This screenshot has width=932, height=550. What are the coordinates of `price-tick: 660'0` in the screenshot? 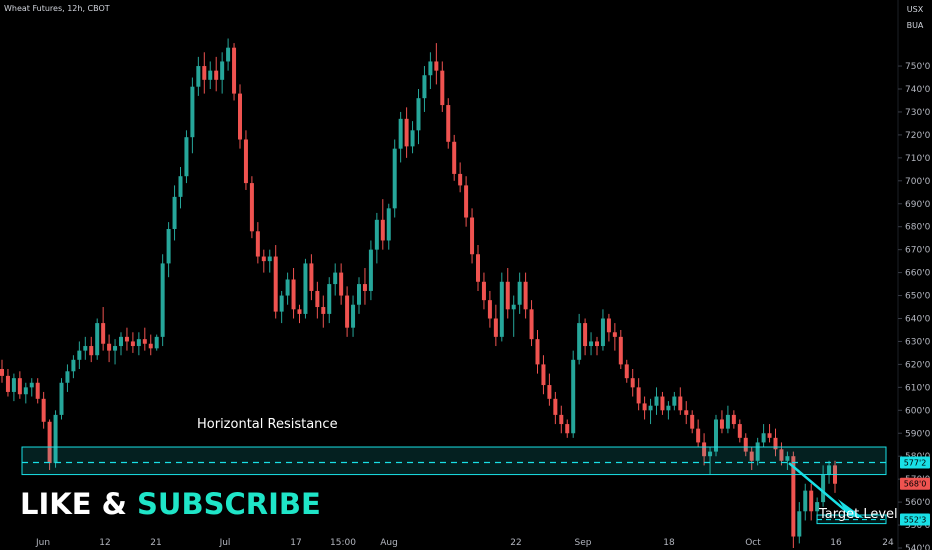 It's located at (918, 274).